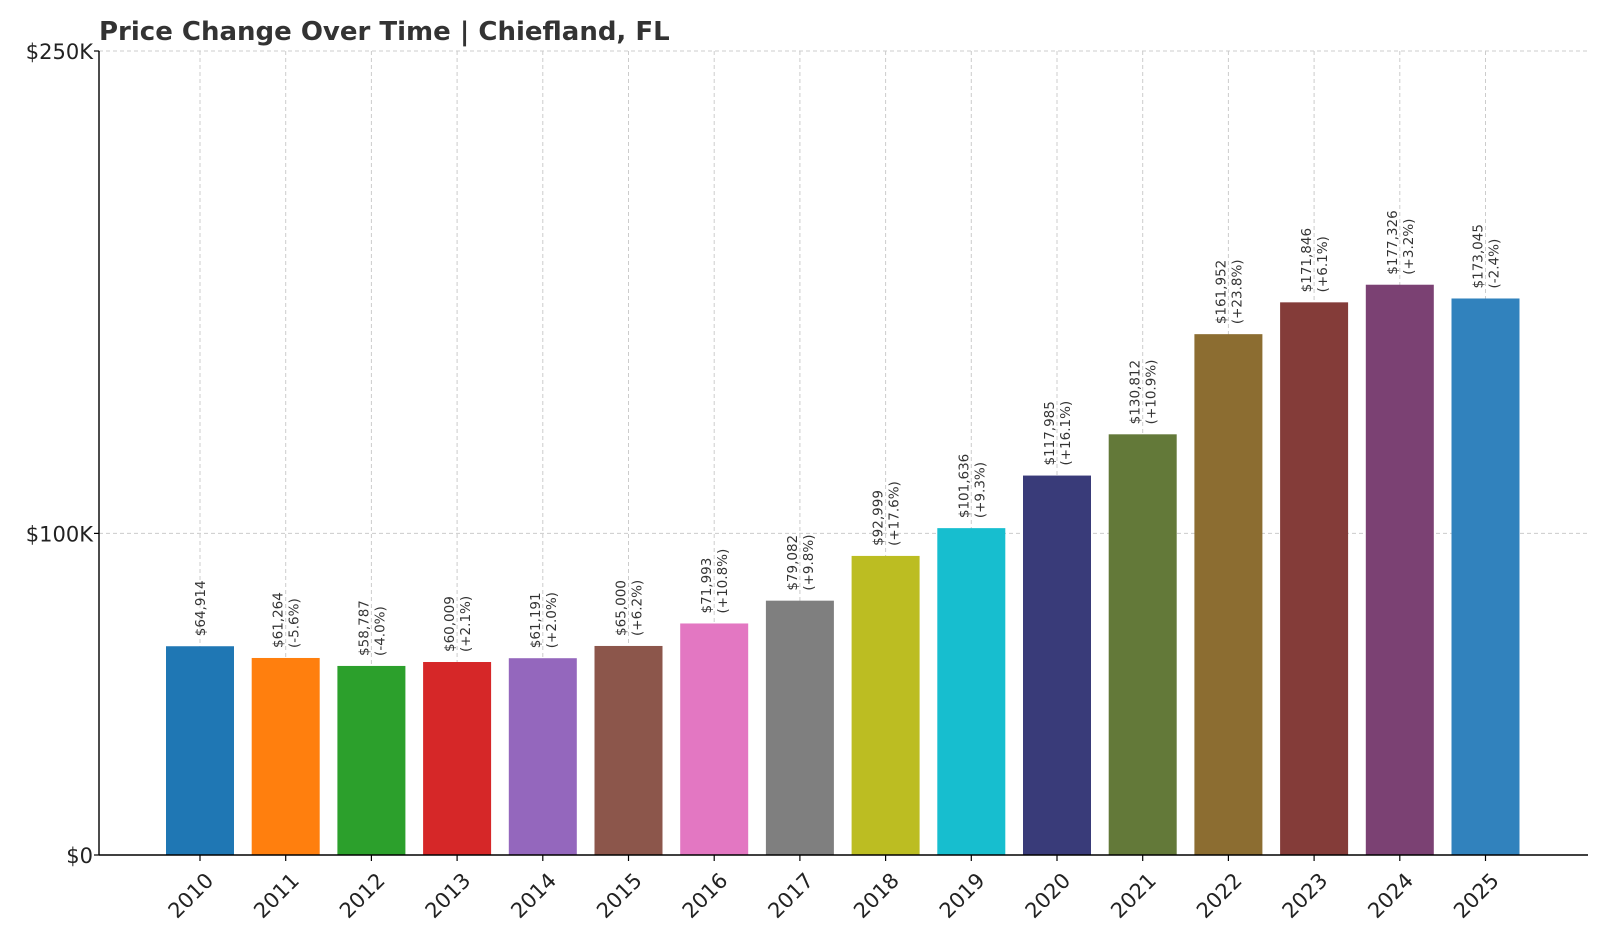 Image resolution: width=1600 pixels, height=933 pixels. Describe the element at coordinates (79, 856) in the screenshot. I see `y-tick-label: $0` at that location.